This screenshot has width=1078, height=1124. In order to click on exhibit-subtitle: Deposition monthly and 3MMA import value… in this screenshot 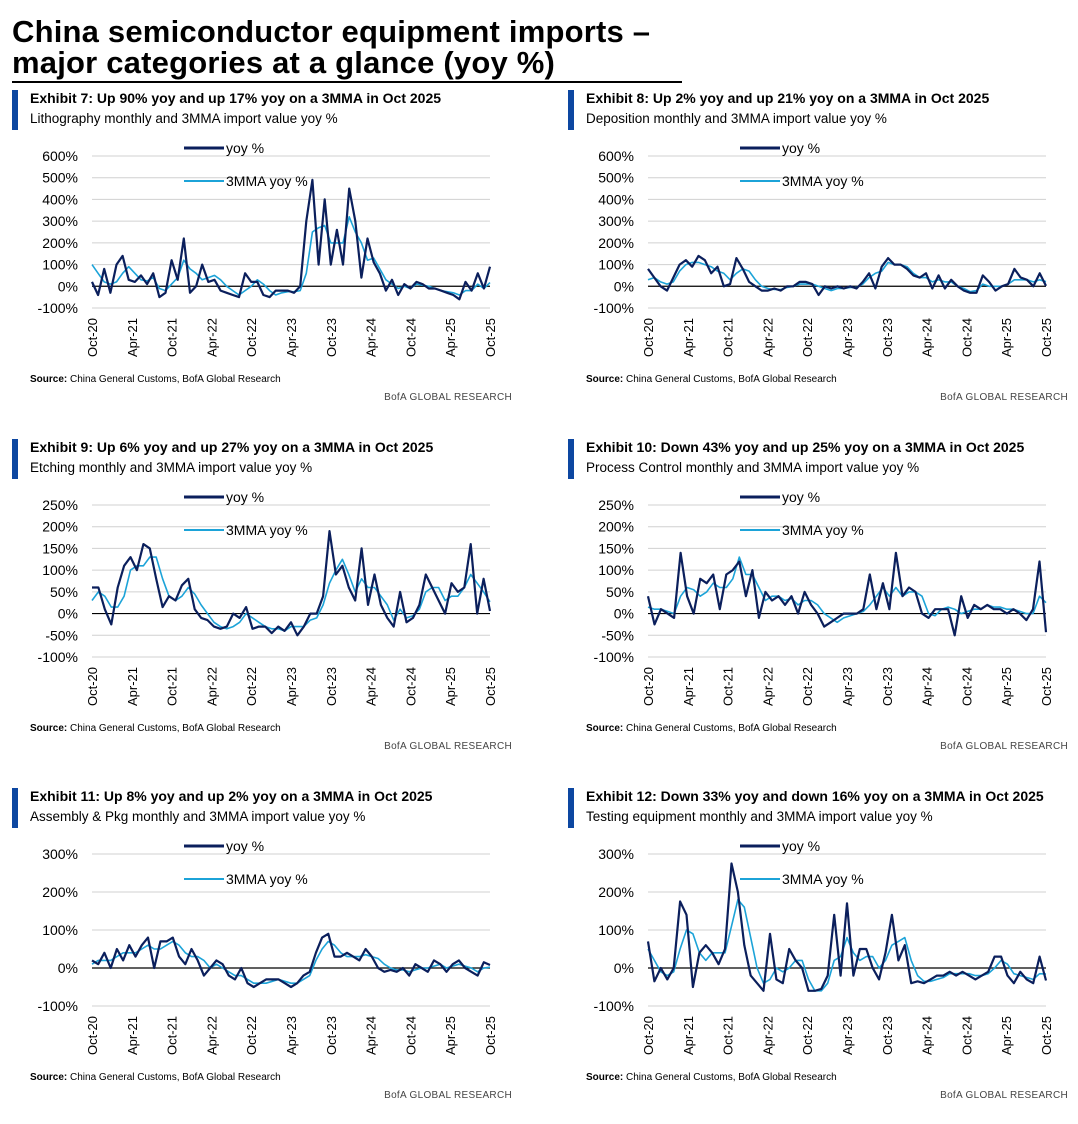, I will do `click(736, 118)`.